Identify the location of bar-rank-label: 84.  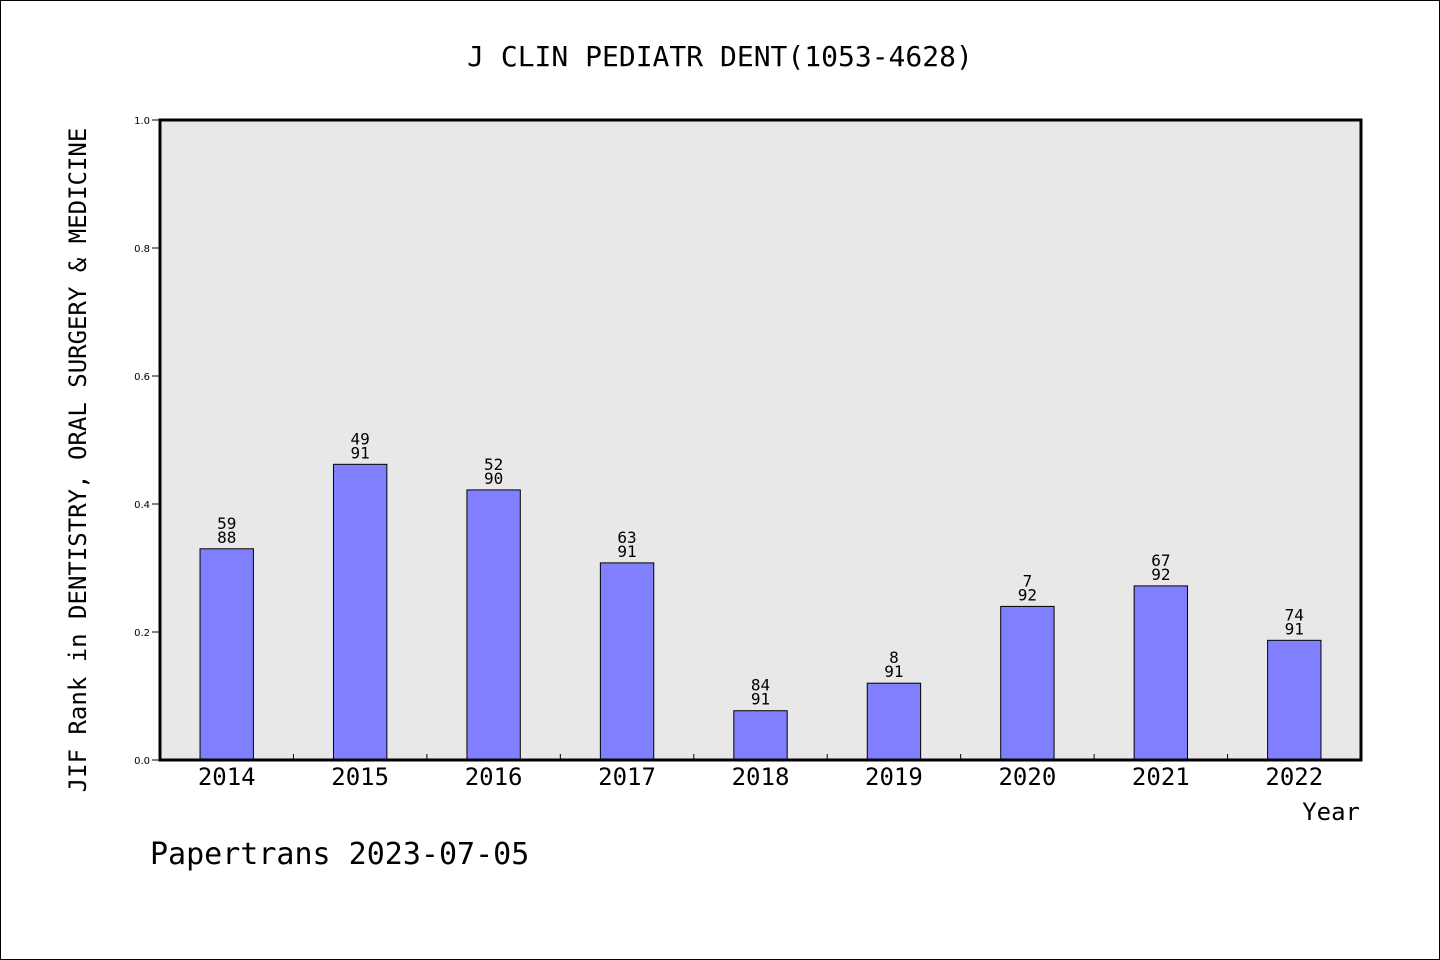
(760, 685).